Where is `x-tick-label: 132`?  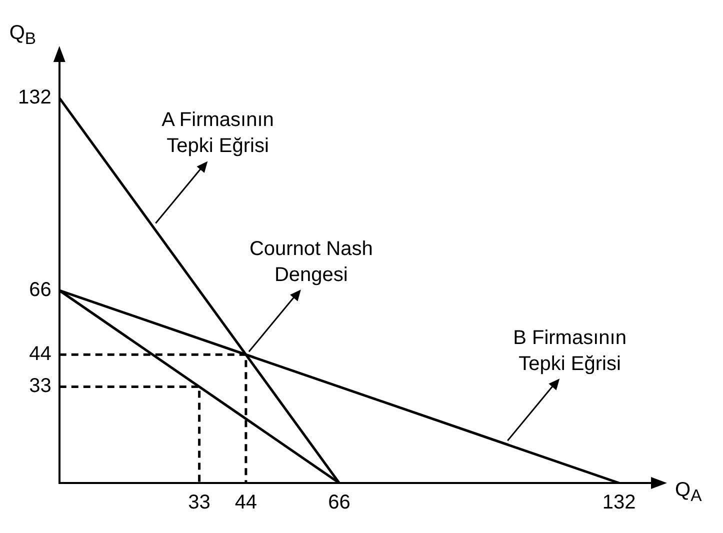
x-tick-label: 132 is located at coordinates (619, 503).